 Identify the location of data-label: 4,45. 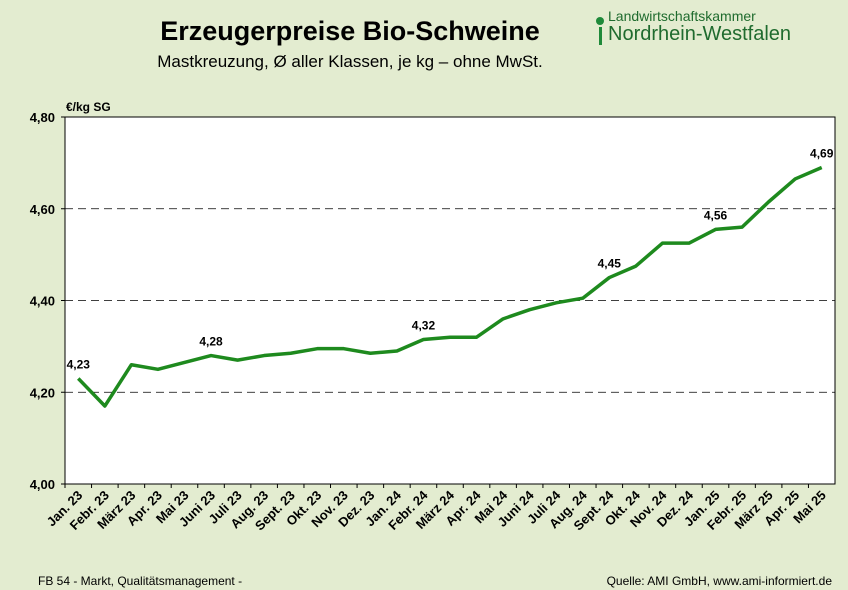
(610, 264).